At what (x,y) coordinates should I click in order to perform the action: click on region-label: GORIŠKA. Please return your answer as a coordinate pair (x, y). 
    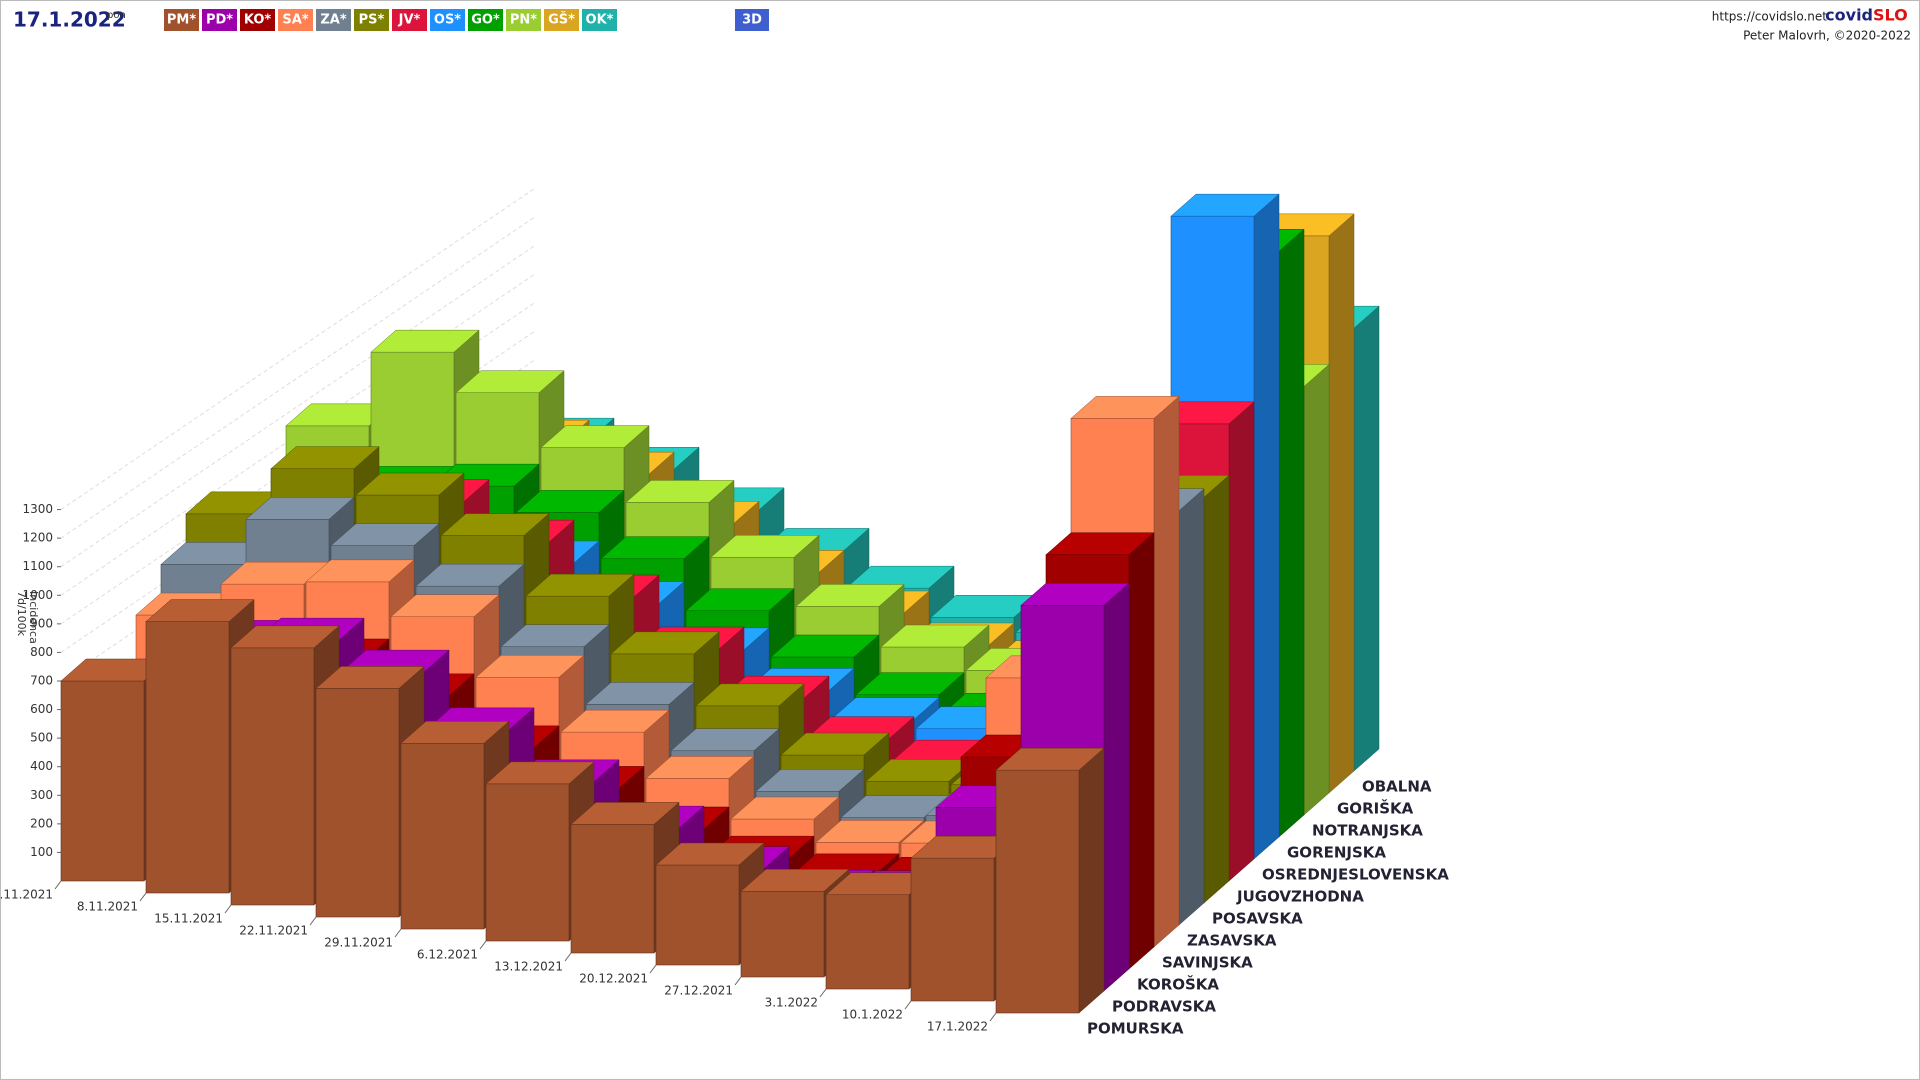
    Looking at the image, I should click on (1375, 808).